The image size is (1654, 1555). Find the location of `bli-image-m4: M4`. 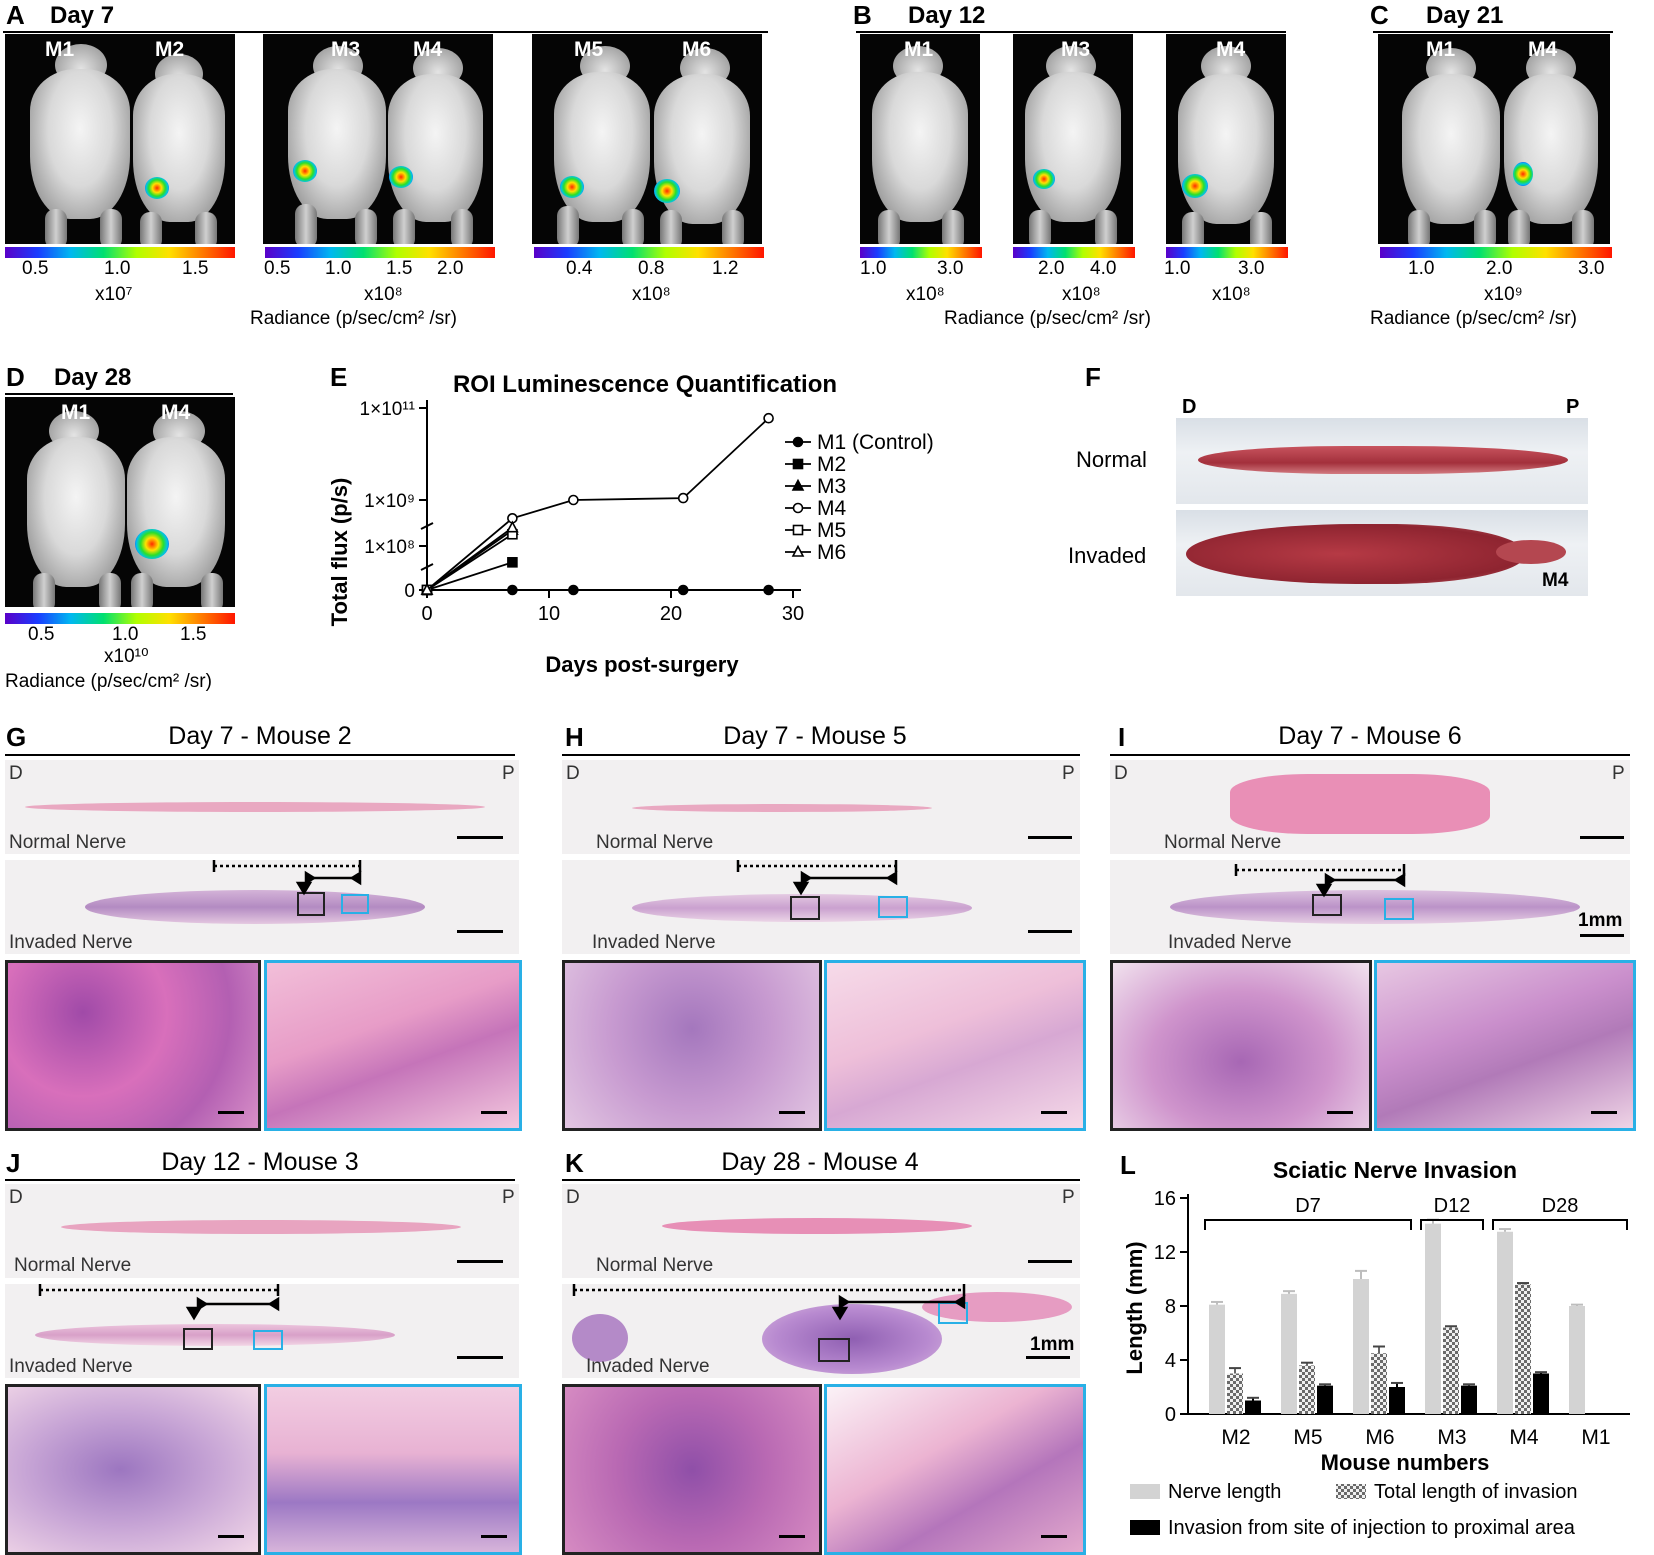

bli-image-m4: M4 is located at coordinates (1226, 139).